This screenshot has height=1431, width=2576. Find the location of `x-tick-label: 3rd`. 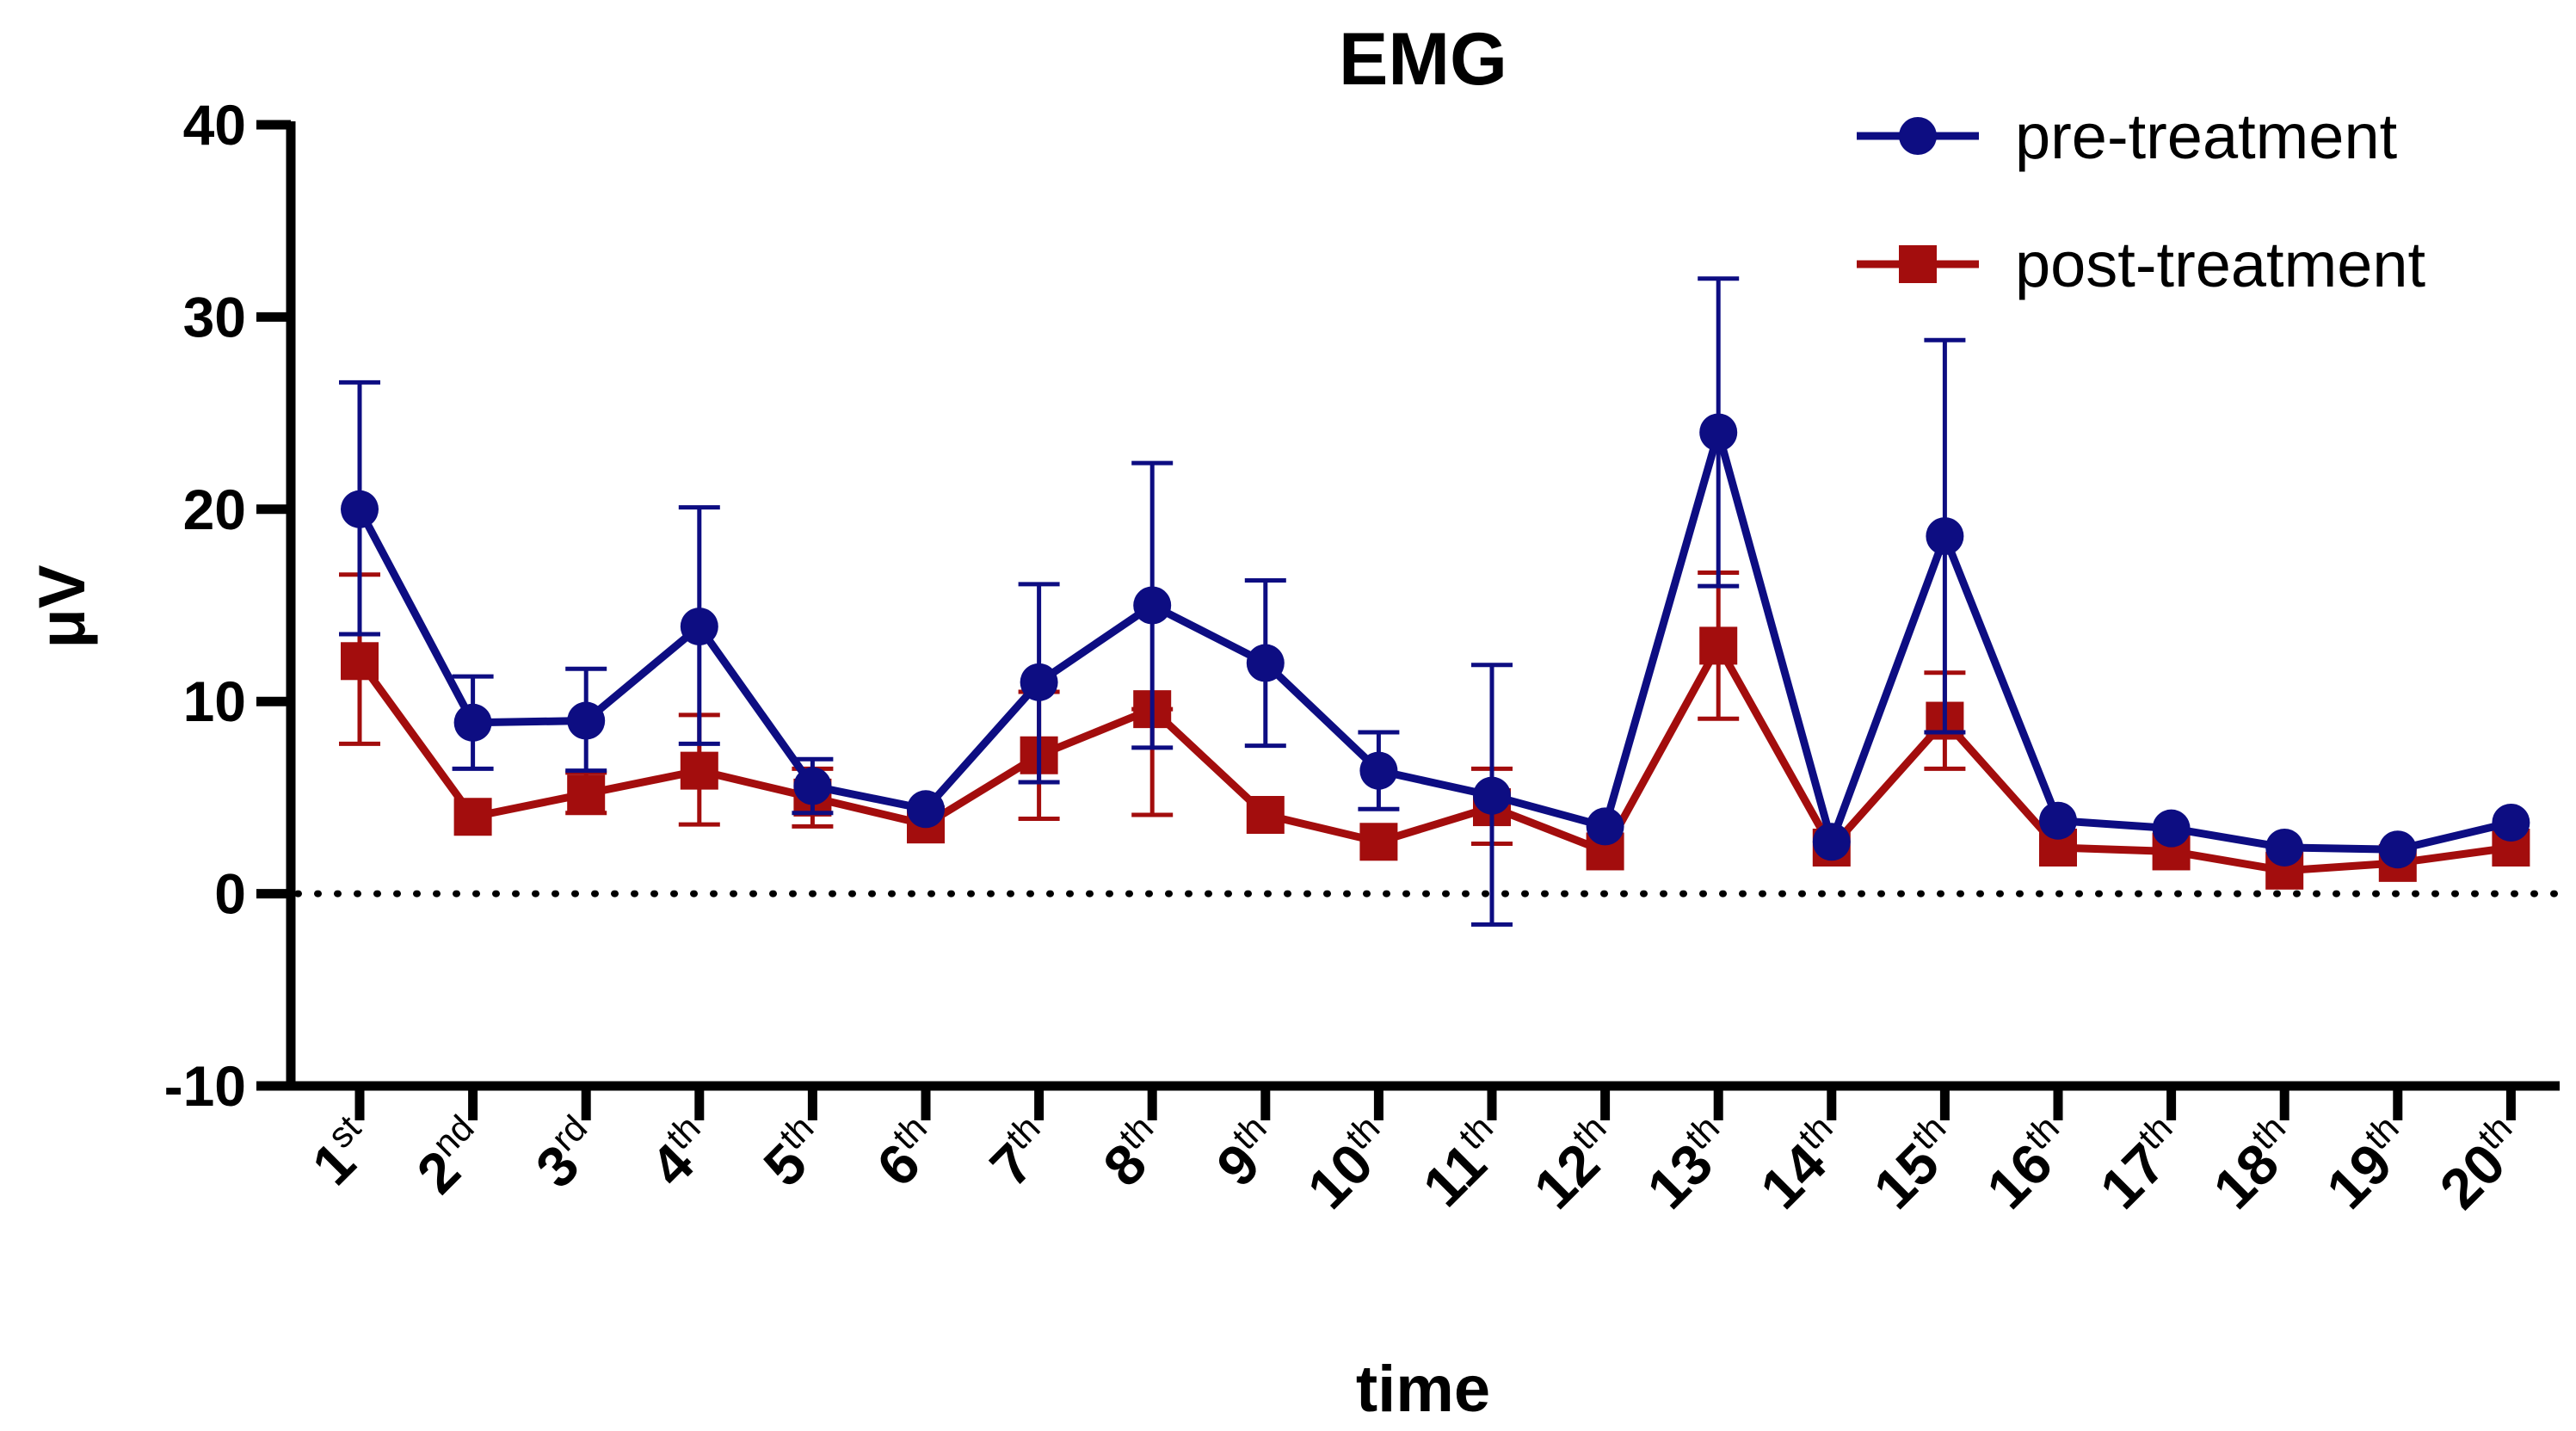

x-tick-label: 3rd is located at coordinates (567, 1154).